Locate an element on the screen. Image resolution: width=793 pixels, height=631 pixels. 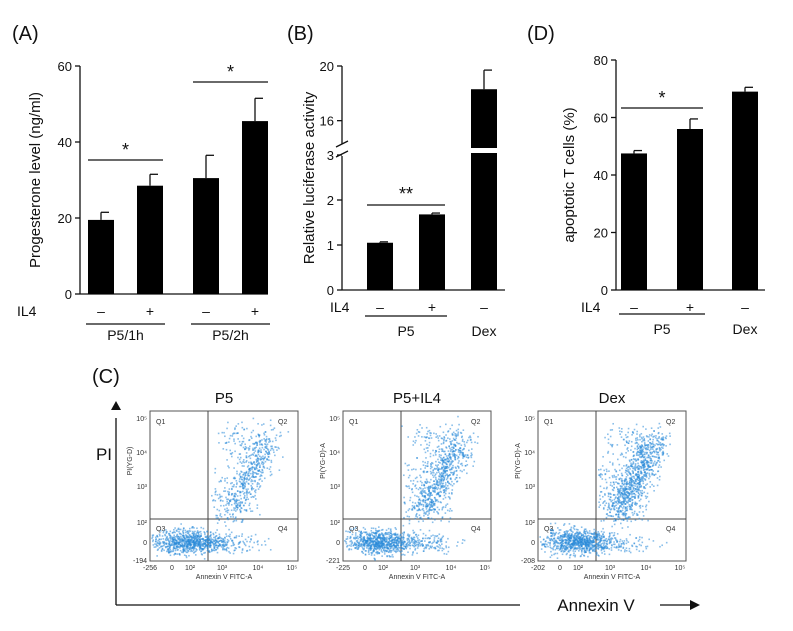
panel-label: (D) is located at coordinates (541, 34).